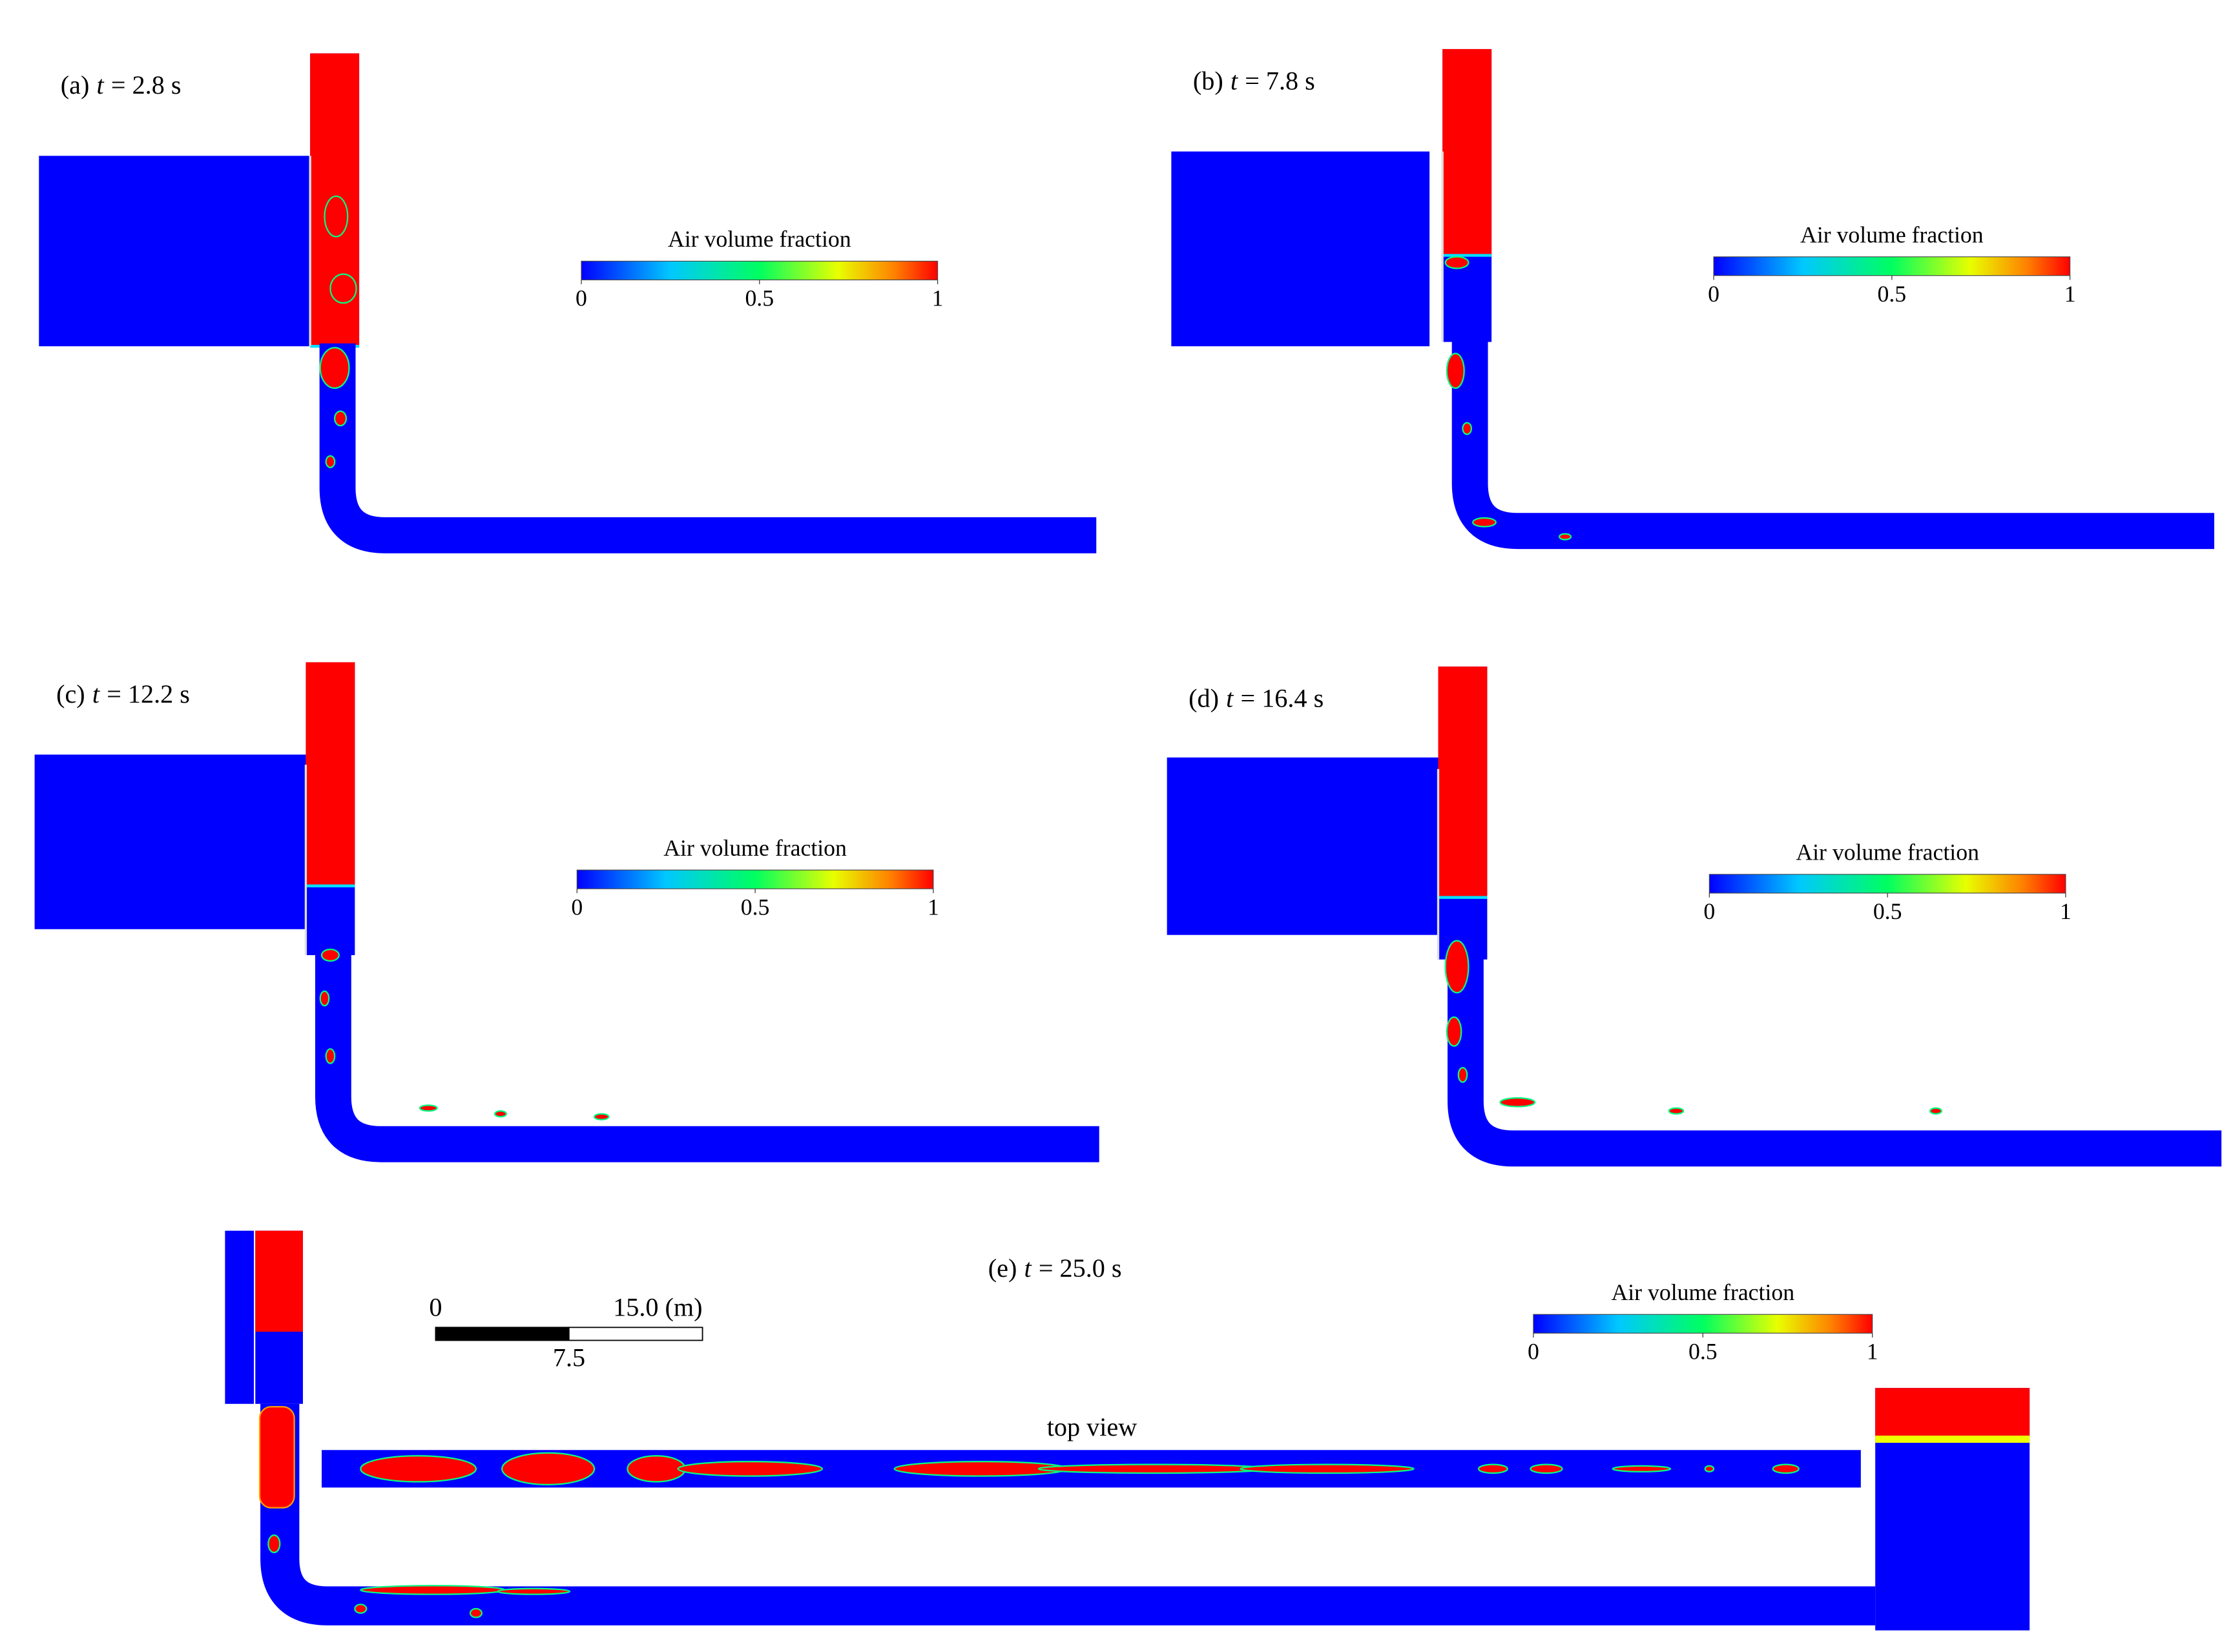 The width and height of the screenshot is (2233, 1652). I want to click on panel-tag: (d), so click(1204, 698).